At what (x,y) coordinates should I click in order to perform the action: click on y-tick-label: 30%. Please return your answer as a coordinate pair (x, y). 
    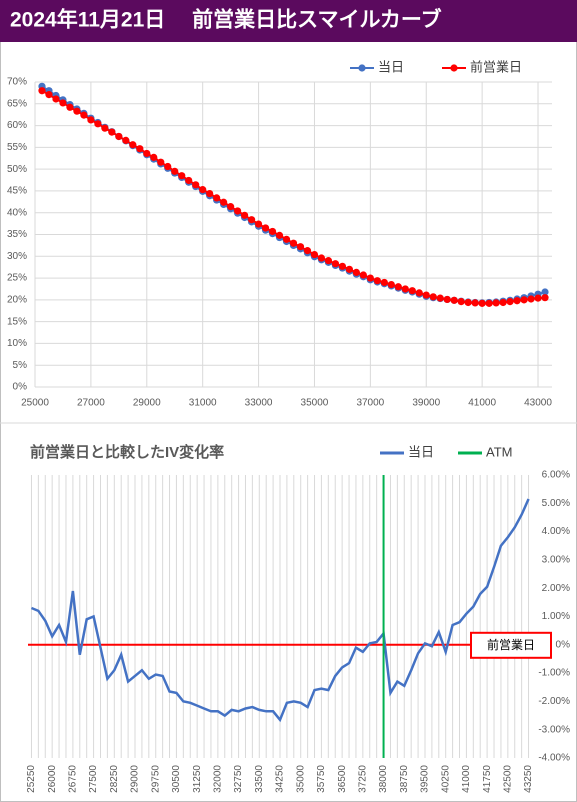
    Looking at the image, I should click on (17, 256).